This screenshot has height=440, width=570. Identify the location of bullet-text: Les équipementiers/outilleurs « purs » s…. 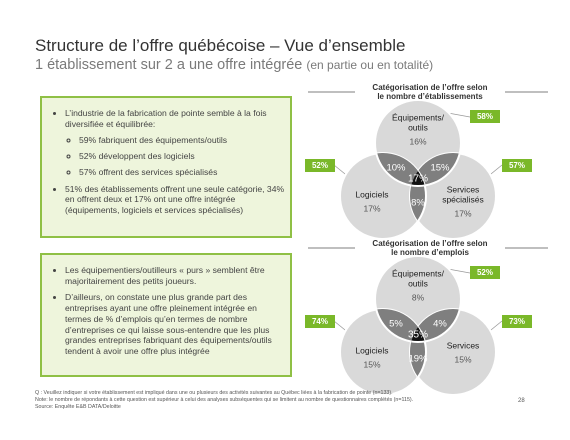
(165, 275).